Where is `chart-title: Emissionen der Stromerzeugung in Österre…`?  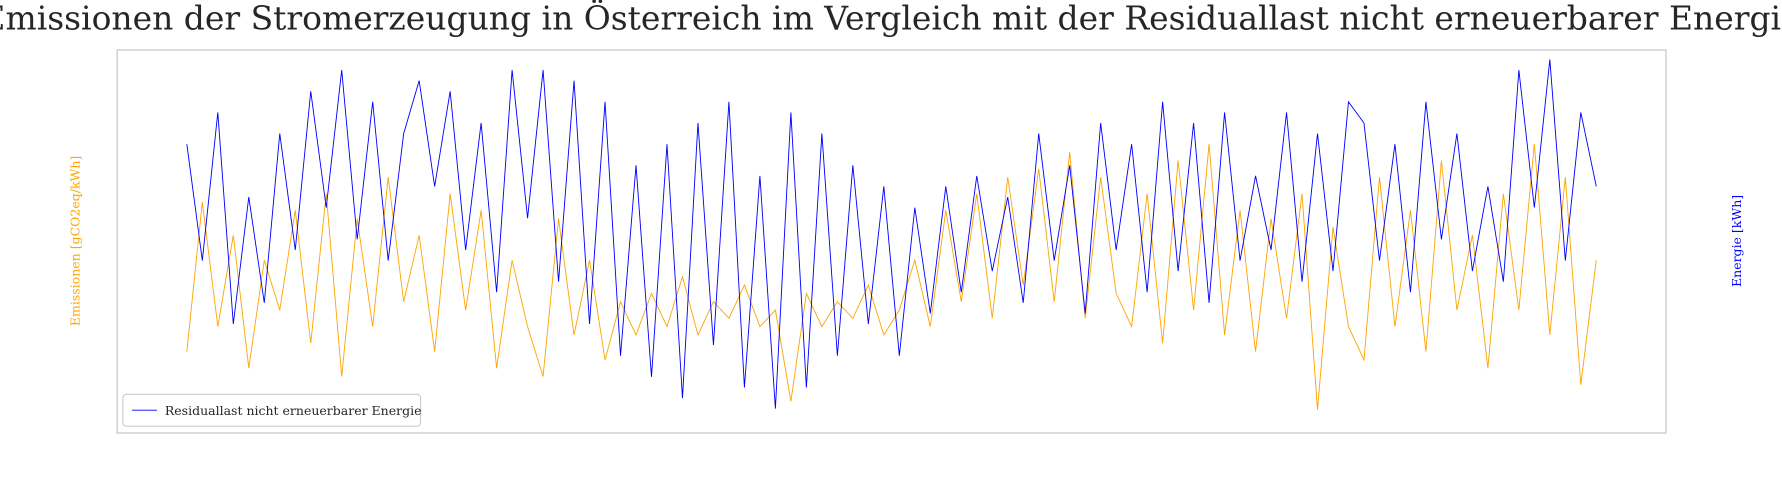 chart-title: Emissionen der Stromerzeugung in Österre… is located at coordinates (891, 19).